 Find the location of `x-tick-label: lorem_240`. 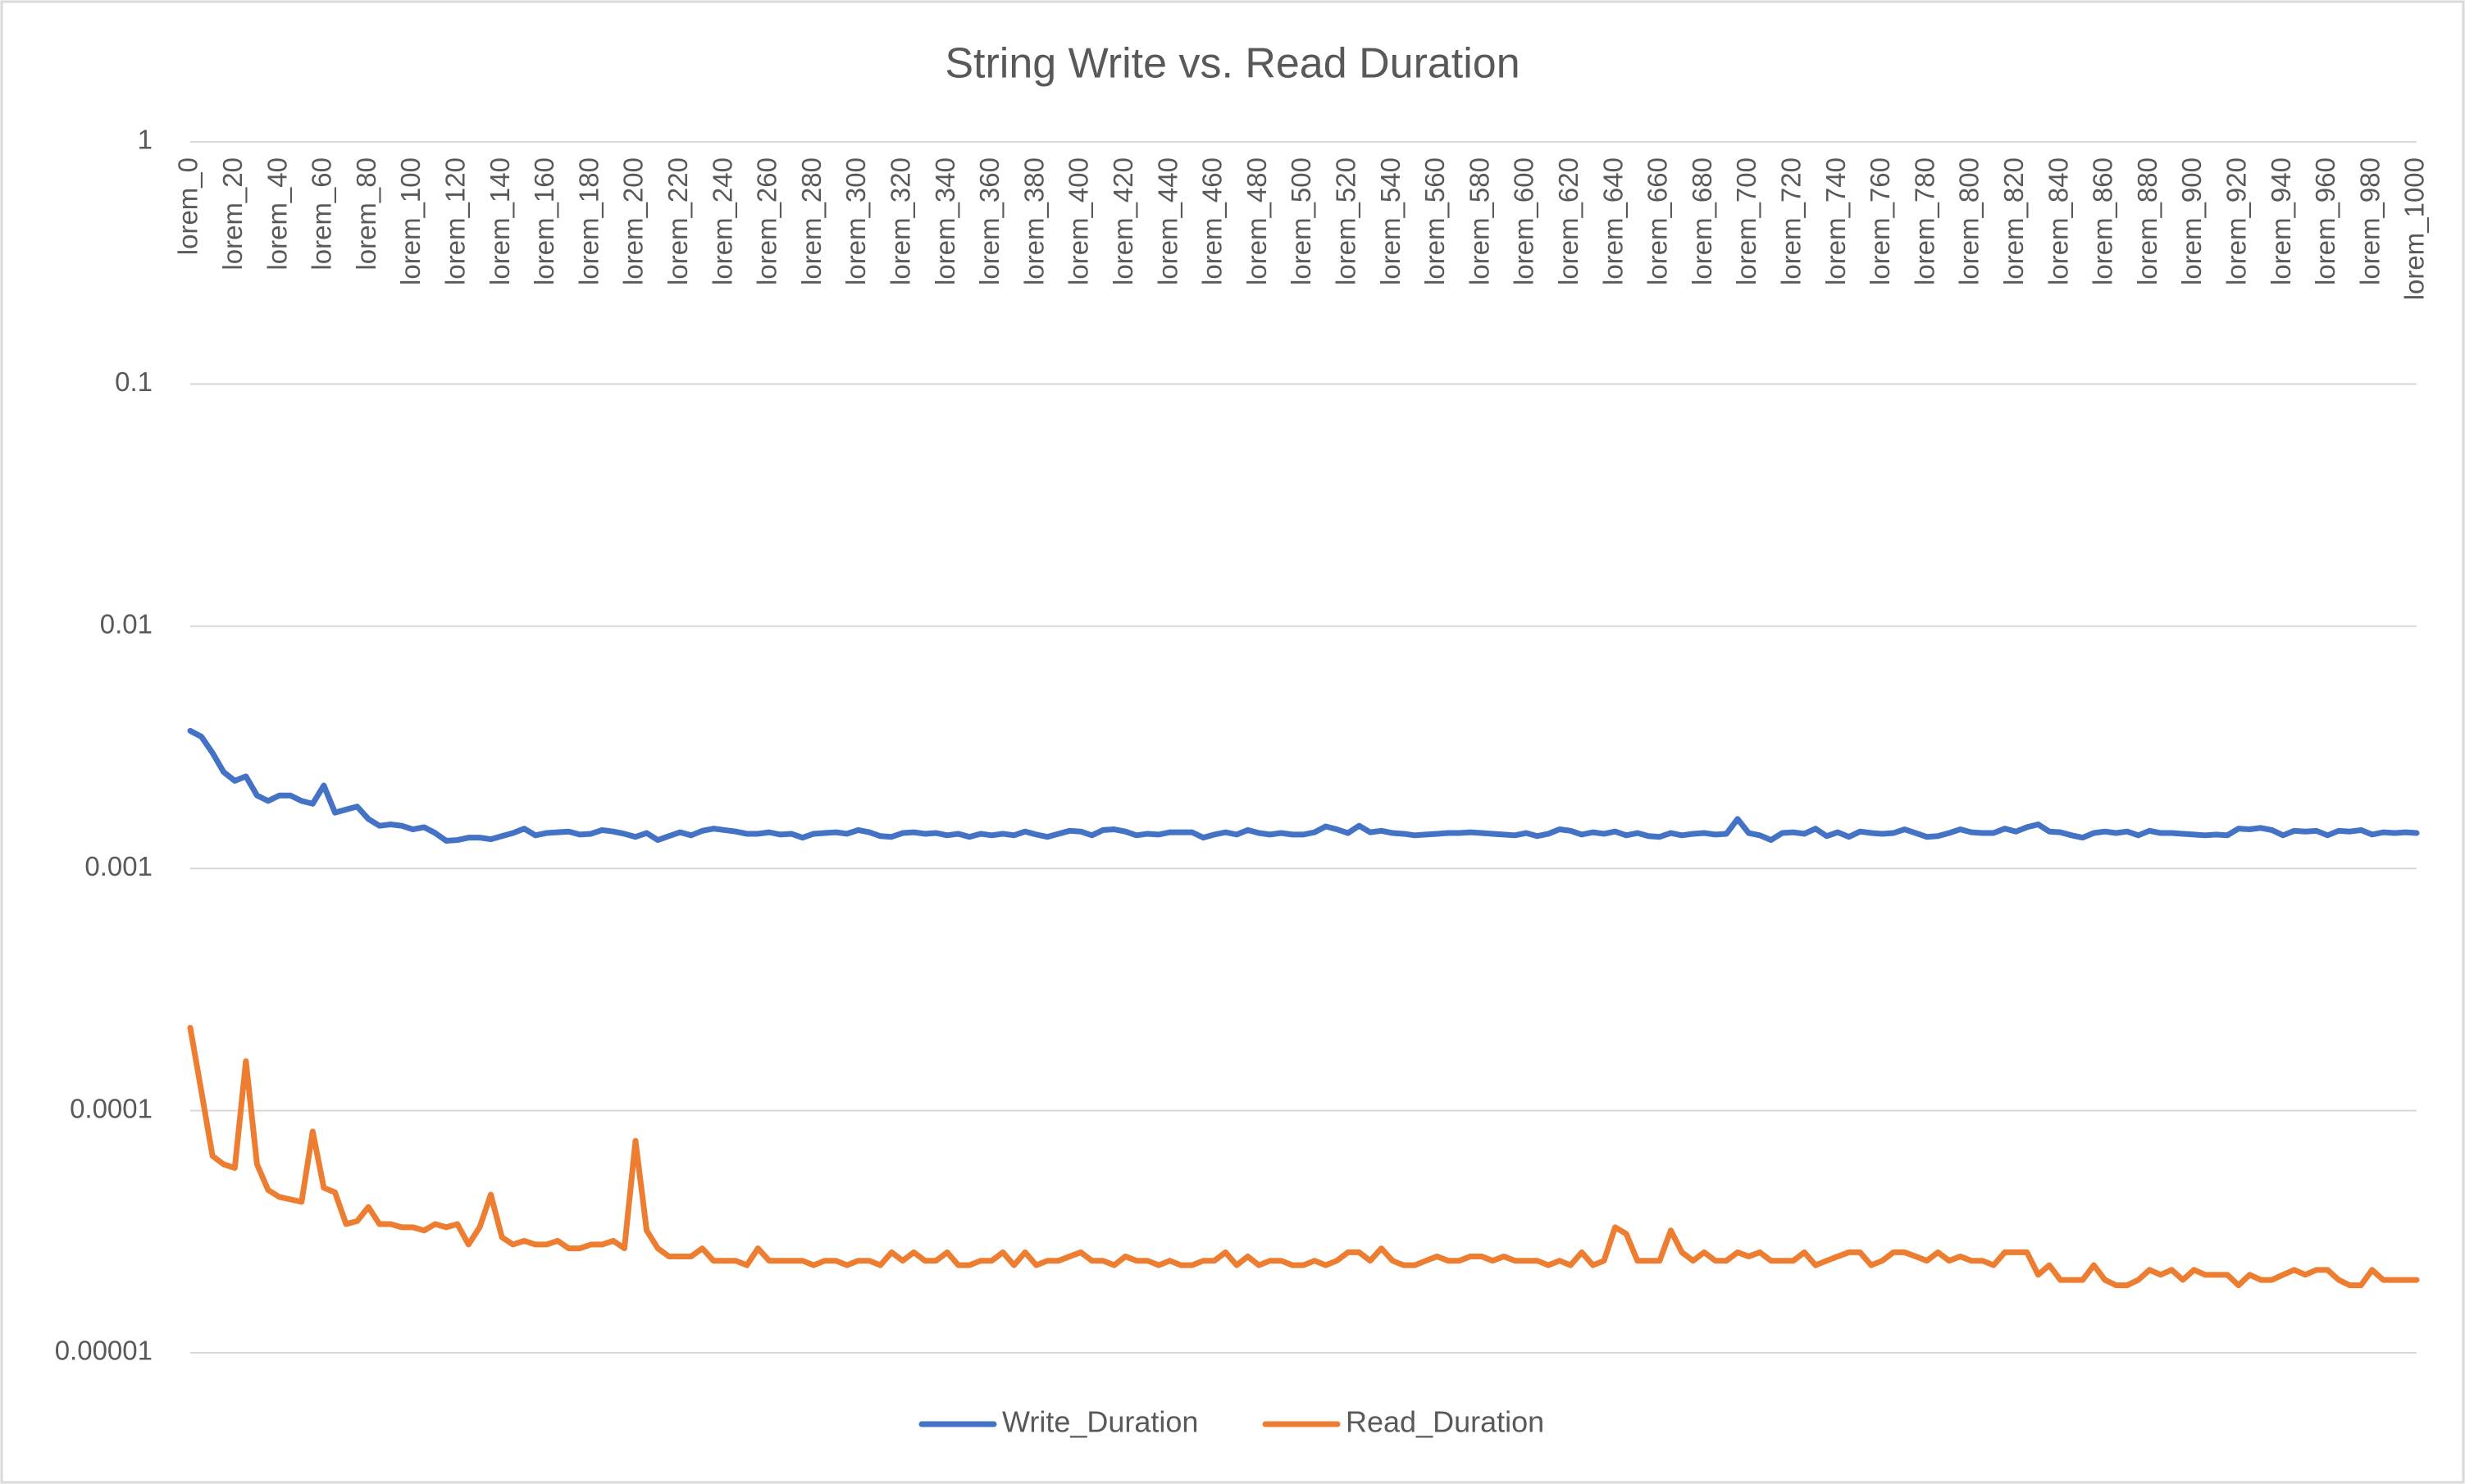

x-tick-label: lorem_240 is located at coordinates (722, 221).